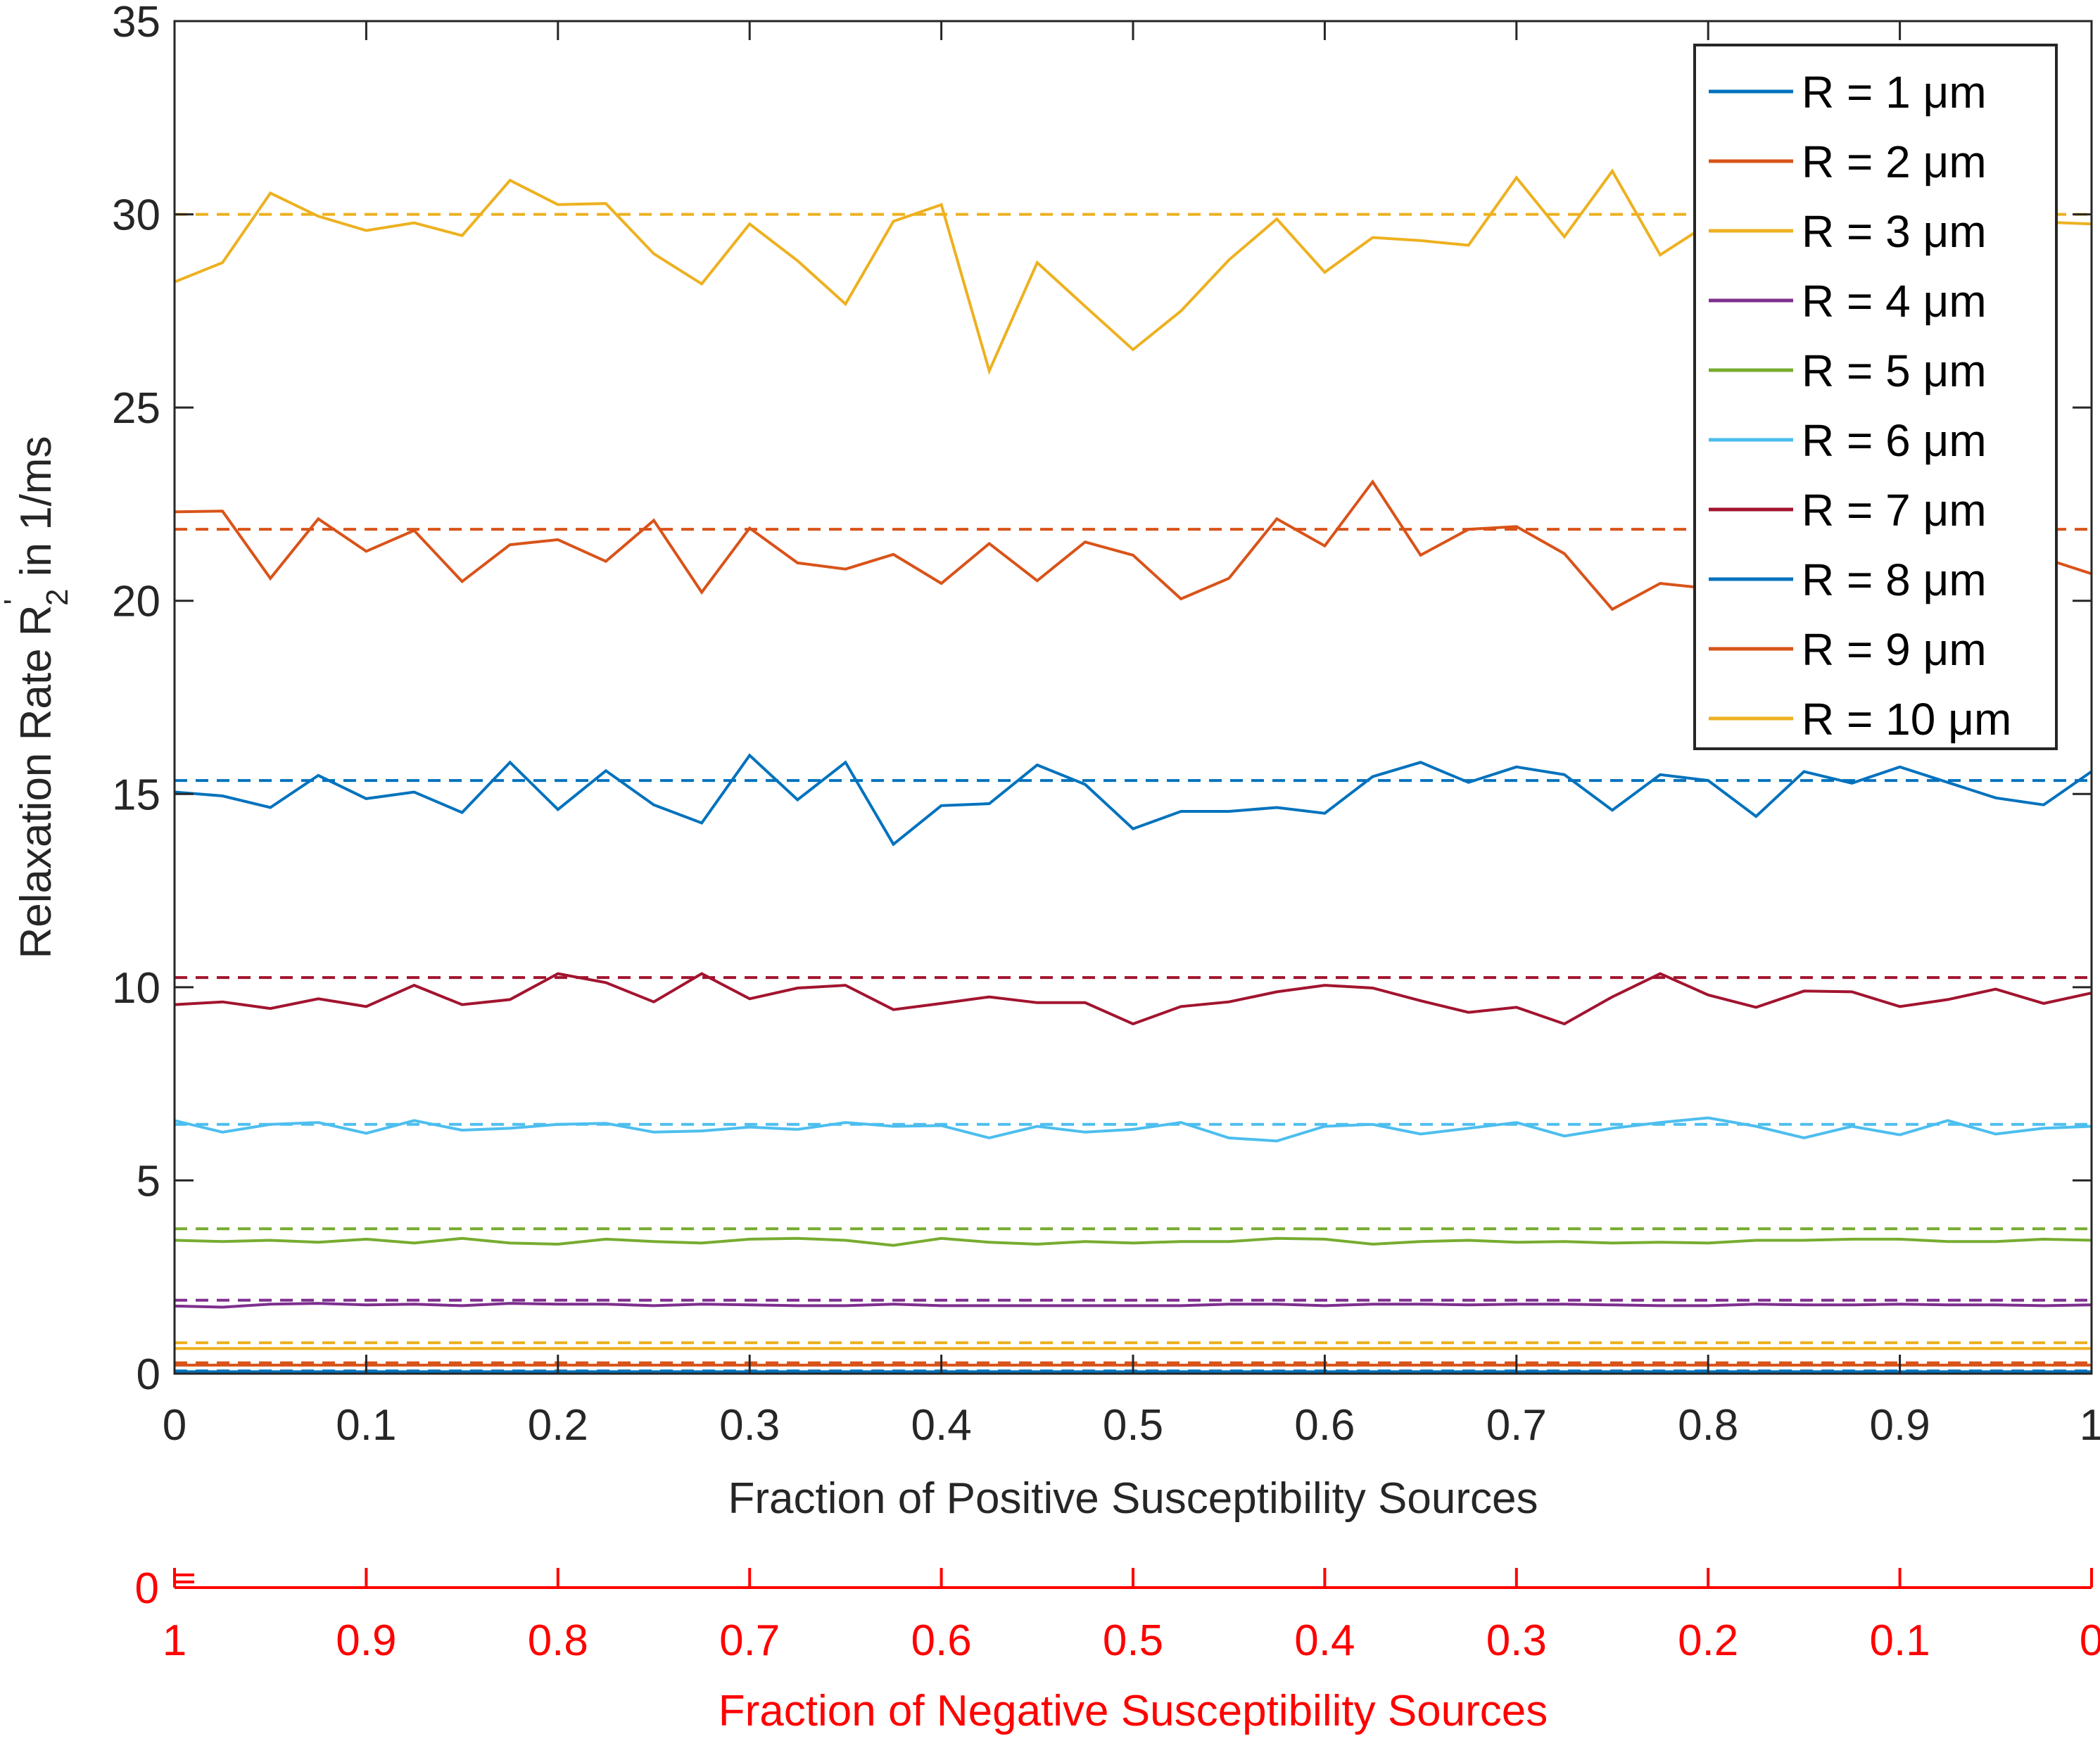 Image resolution: width=2100 pixels, height=1741 pixels. What do you see at coordinates (1516, 1425) in the screenshot?
I see `x-tick-label: 0.7` at bounding box center [1516, 1425].